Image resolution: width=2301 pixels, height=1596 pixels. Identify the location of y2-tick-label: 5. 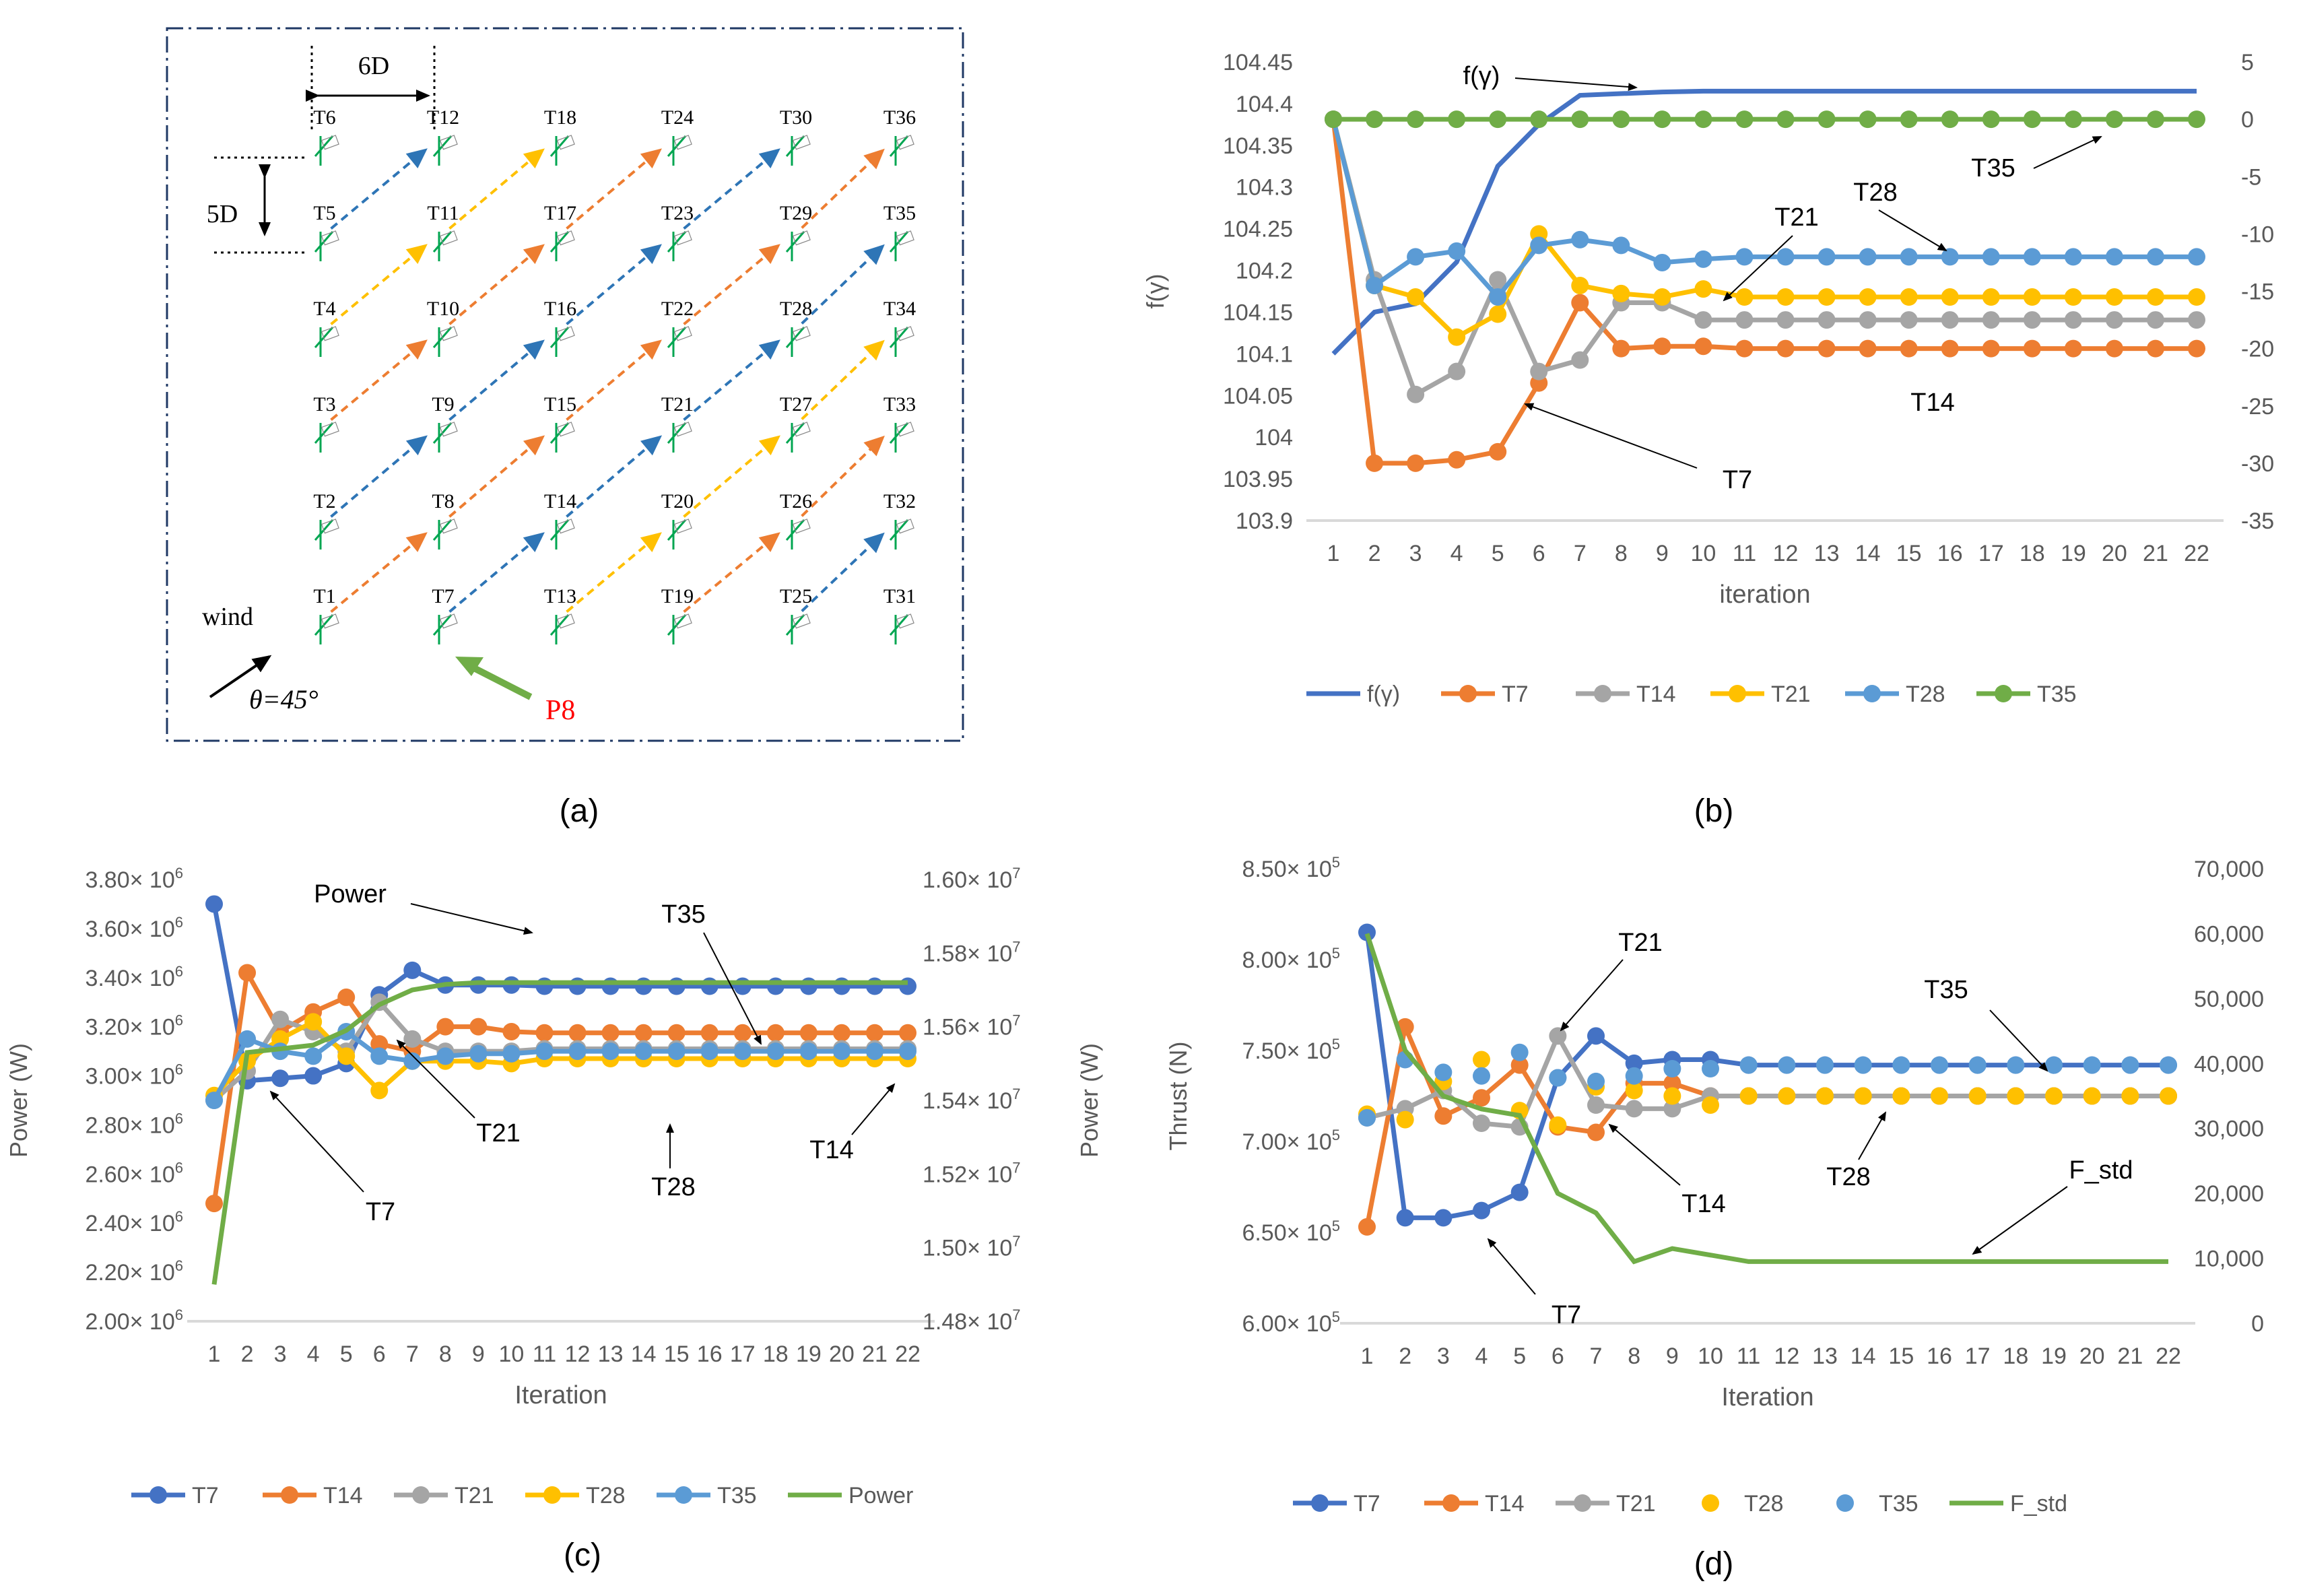
(2248, 62).